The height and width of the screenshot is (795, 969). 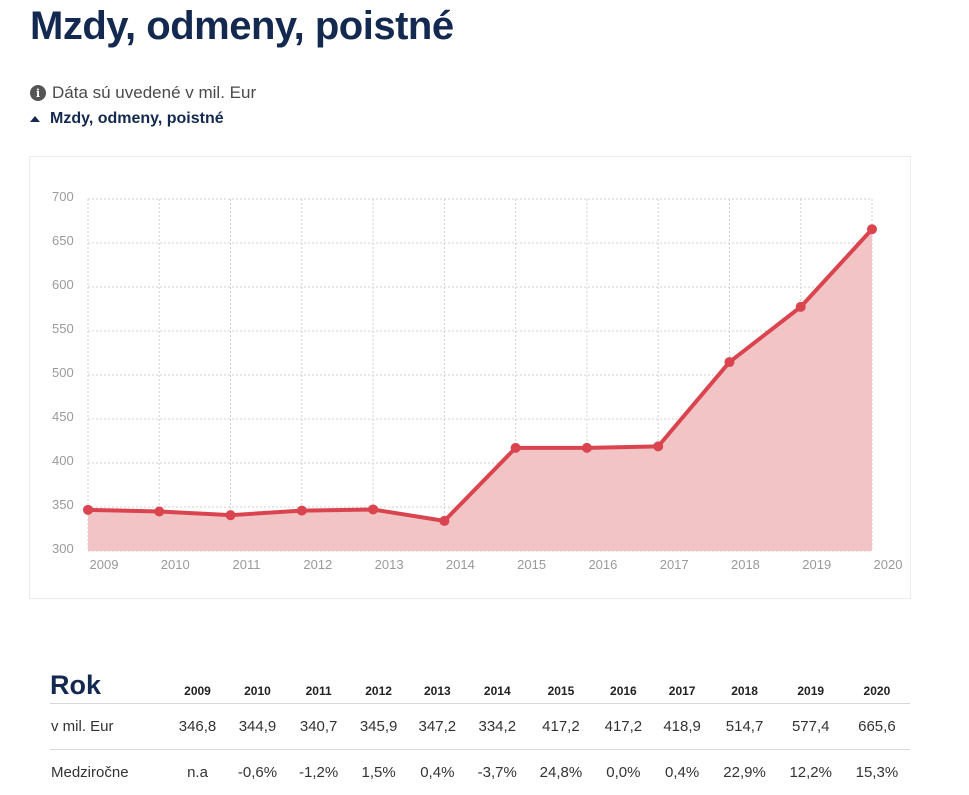 I want to click on table-year-header: 2016, so click(x=623, y=678).